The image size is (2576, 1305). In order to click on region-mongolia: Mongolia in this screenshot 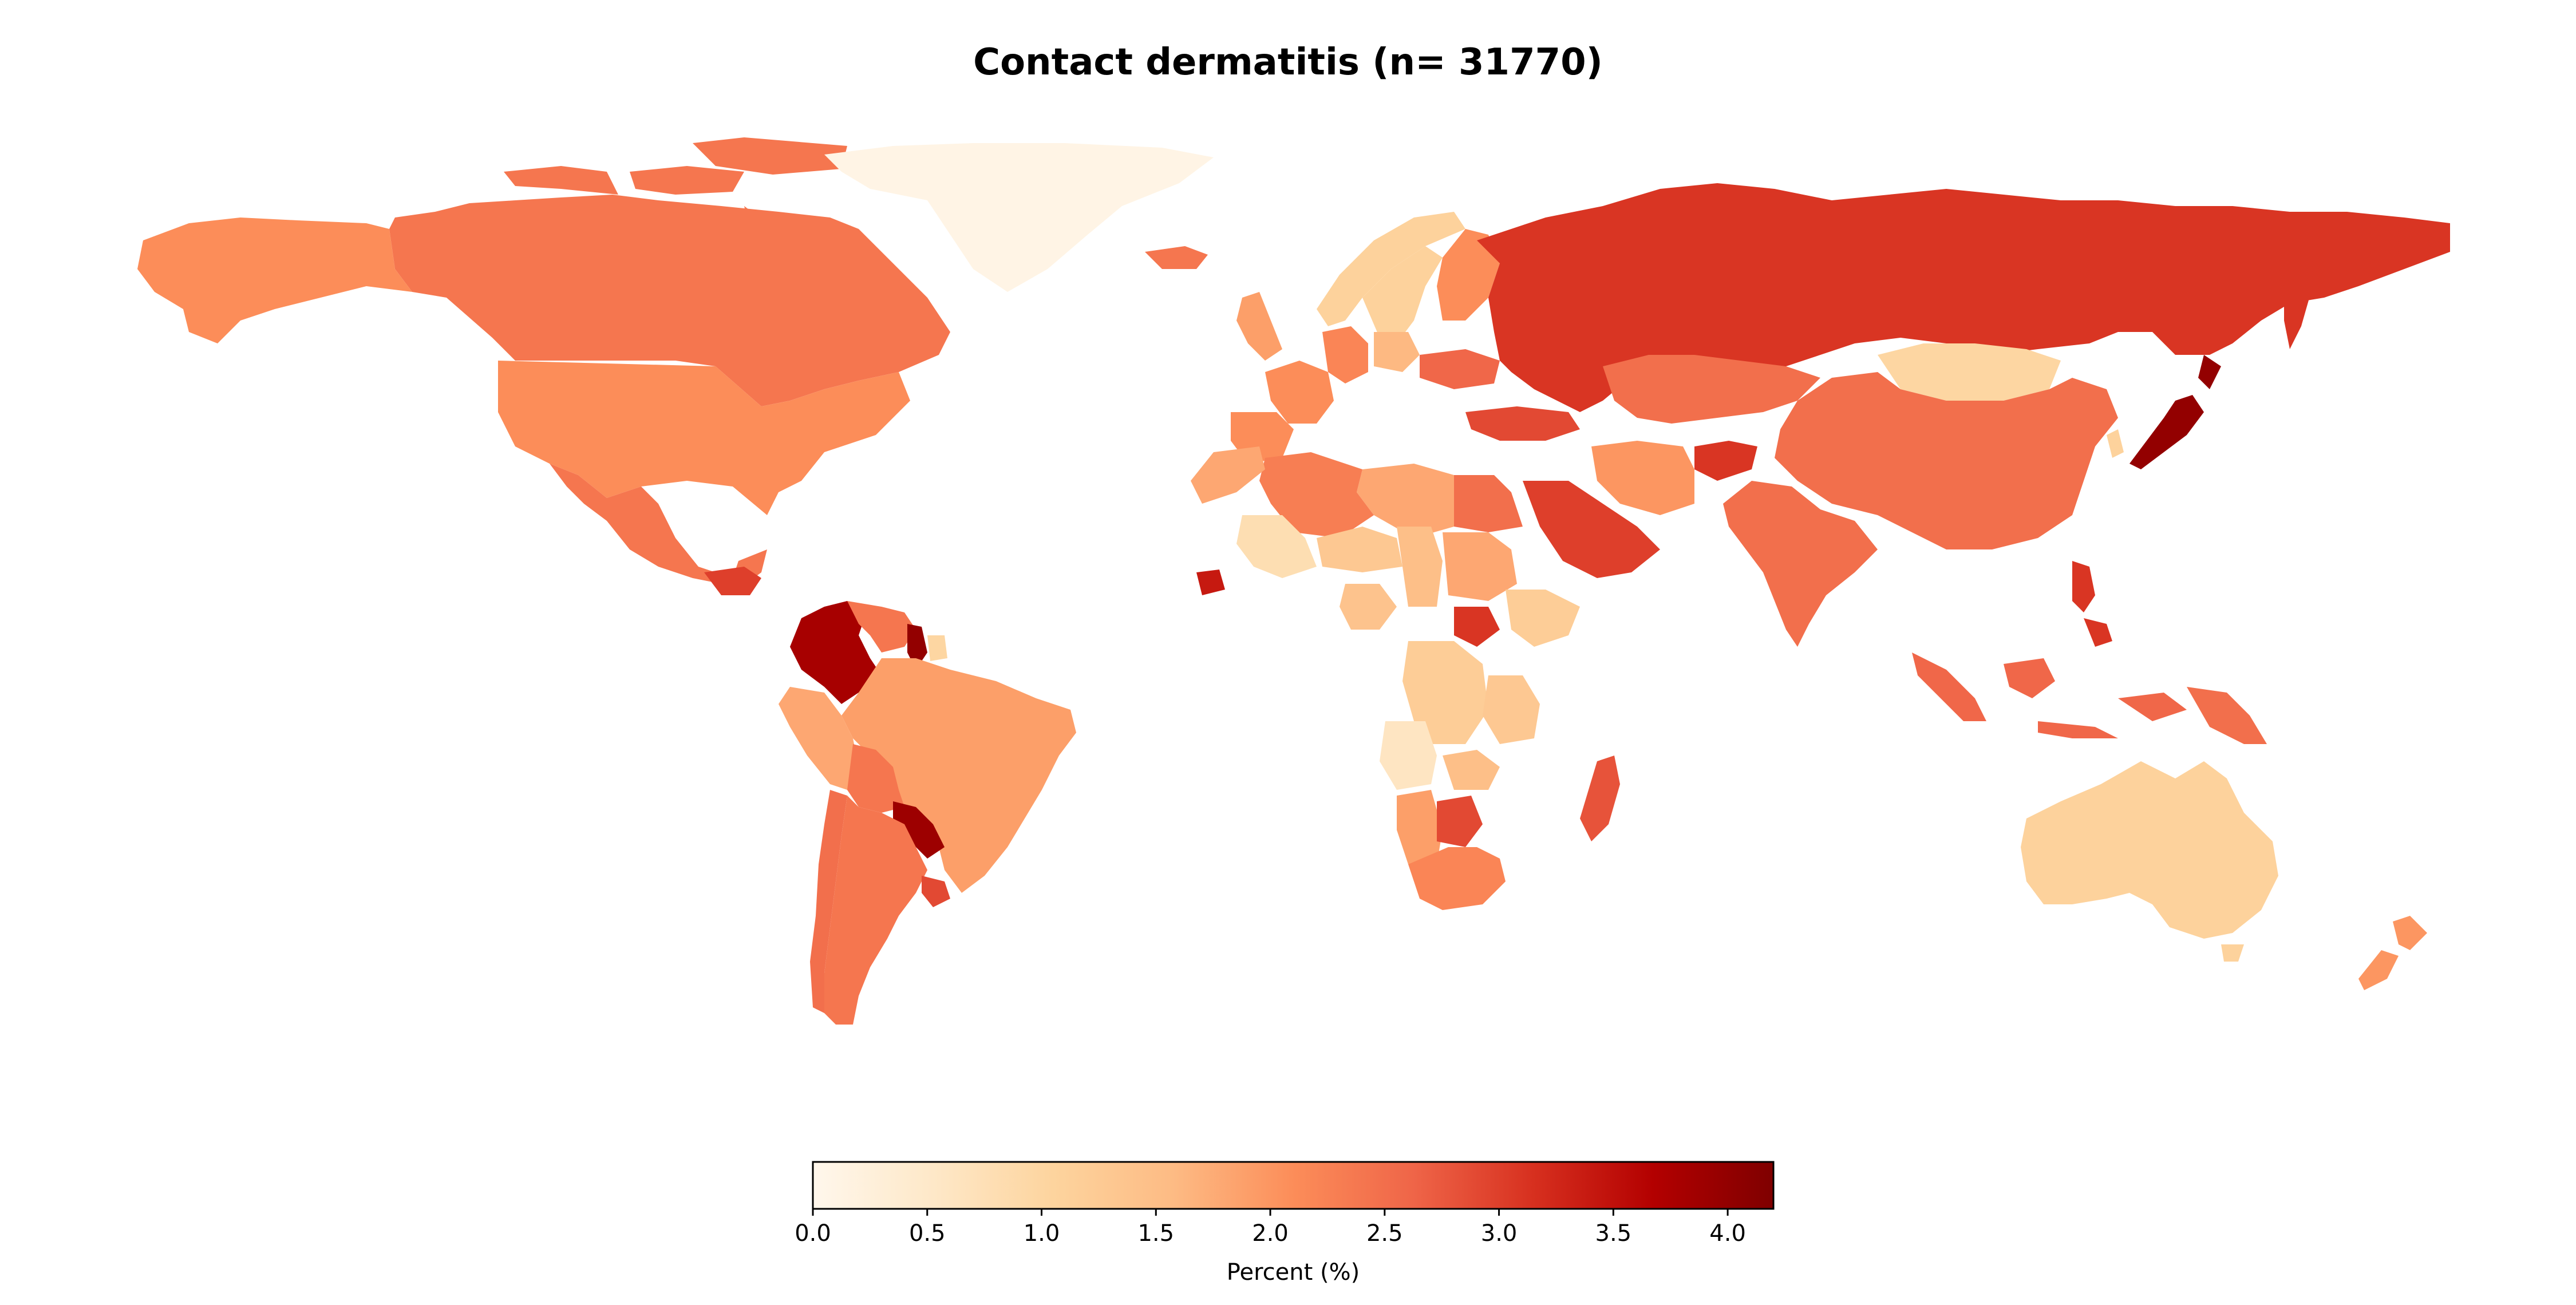, I will do `click(1969, 372)`.